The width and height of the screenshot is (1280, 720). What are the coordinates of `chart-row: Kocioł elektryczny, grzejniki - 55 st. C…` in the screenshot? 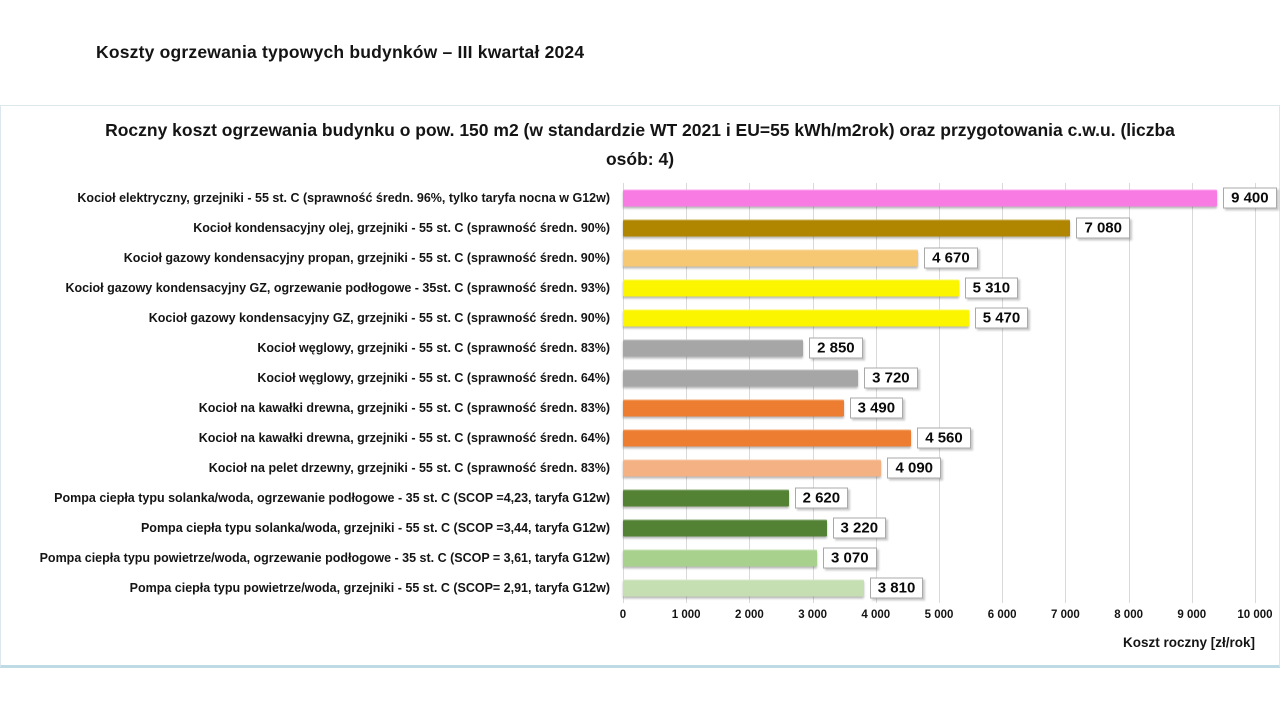 It's located at (640, 198).